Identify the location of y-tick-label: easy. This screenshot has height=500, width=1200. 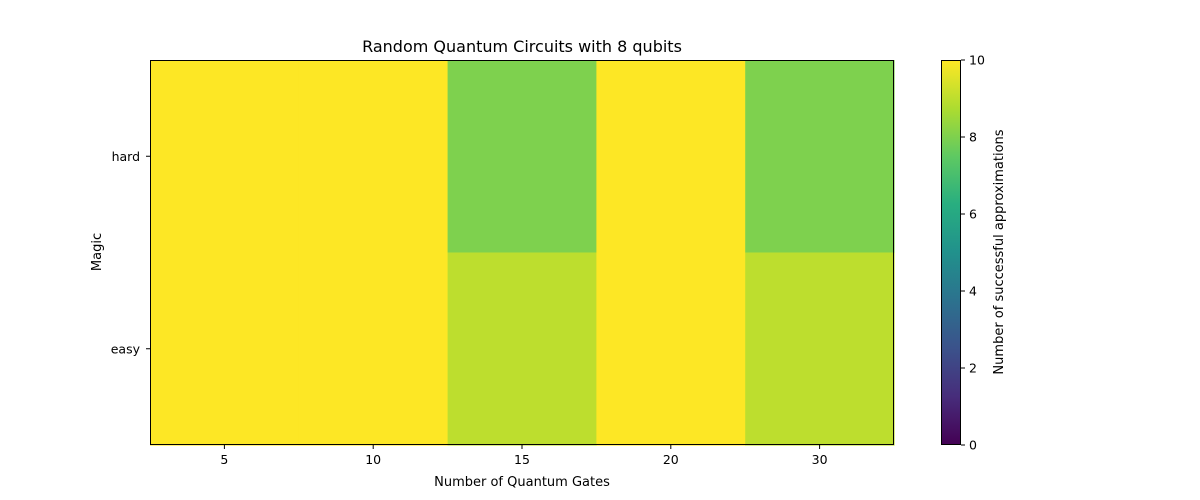
(126, 348).